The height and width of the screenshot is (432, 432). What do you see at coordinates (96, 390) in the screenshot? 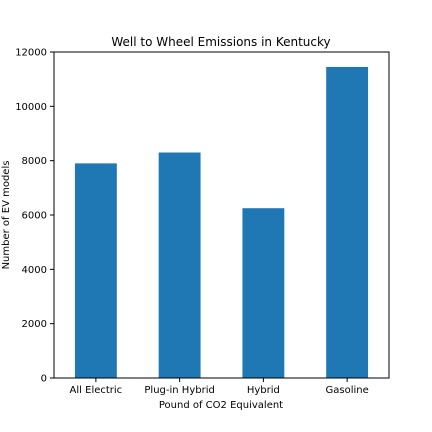
I see `x-tick-label-0: All Electric` at bounding box center [96, 390].